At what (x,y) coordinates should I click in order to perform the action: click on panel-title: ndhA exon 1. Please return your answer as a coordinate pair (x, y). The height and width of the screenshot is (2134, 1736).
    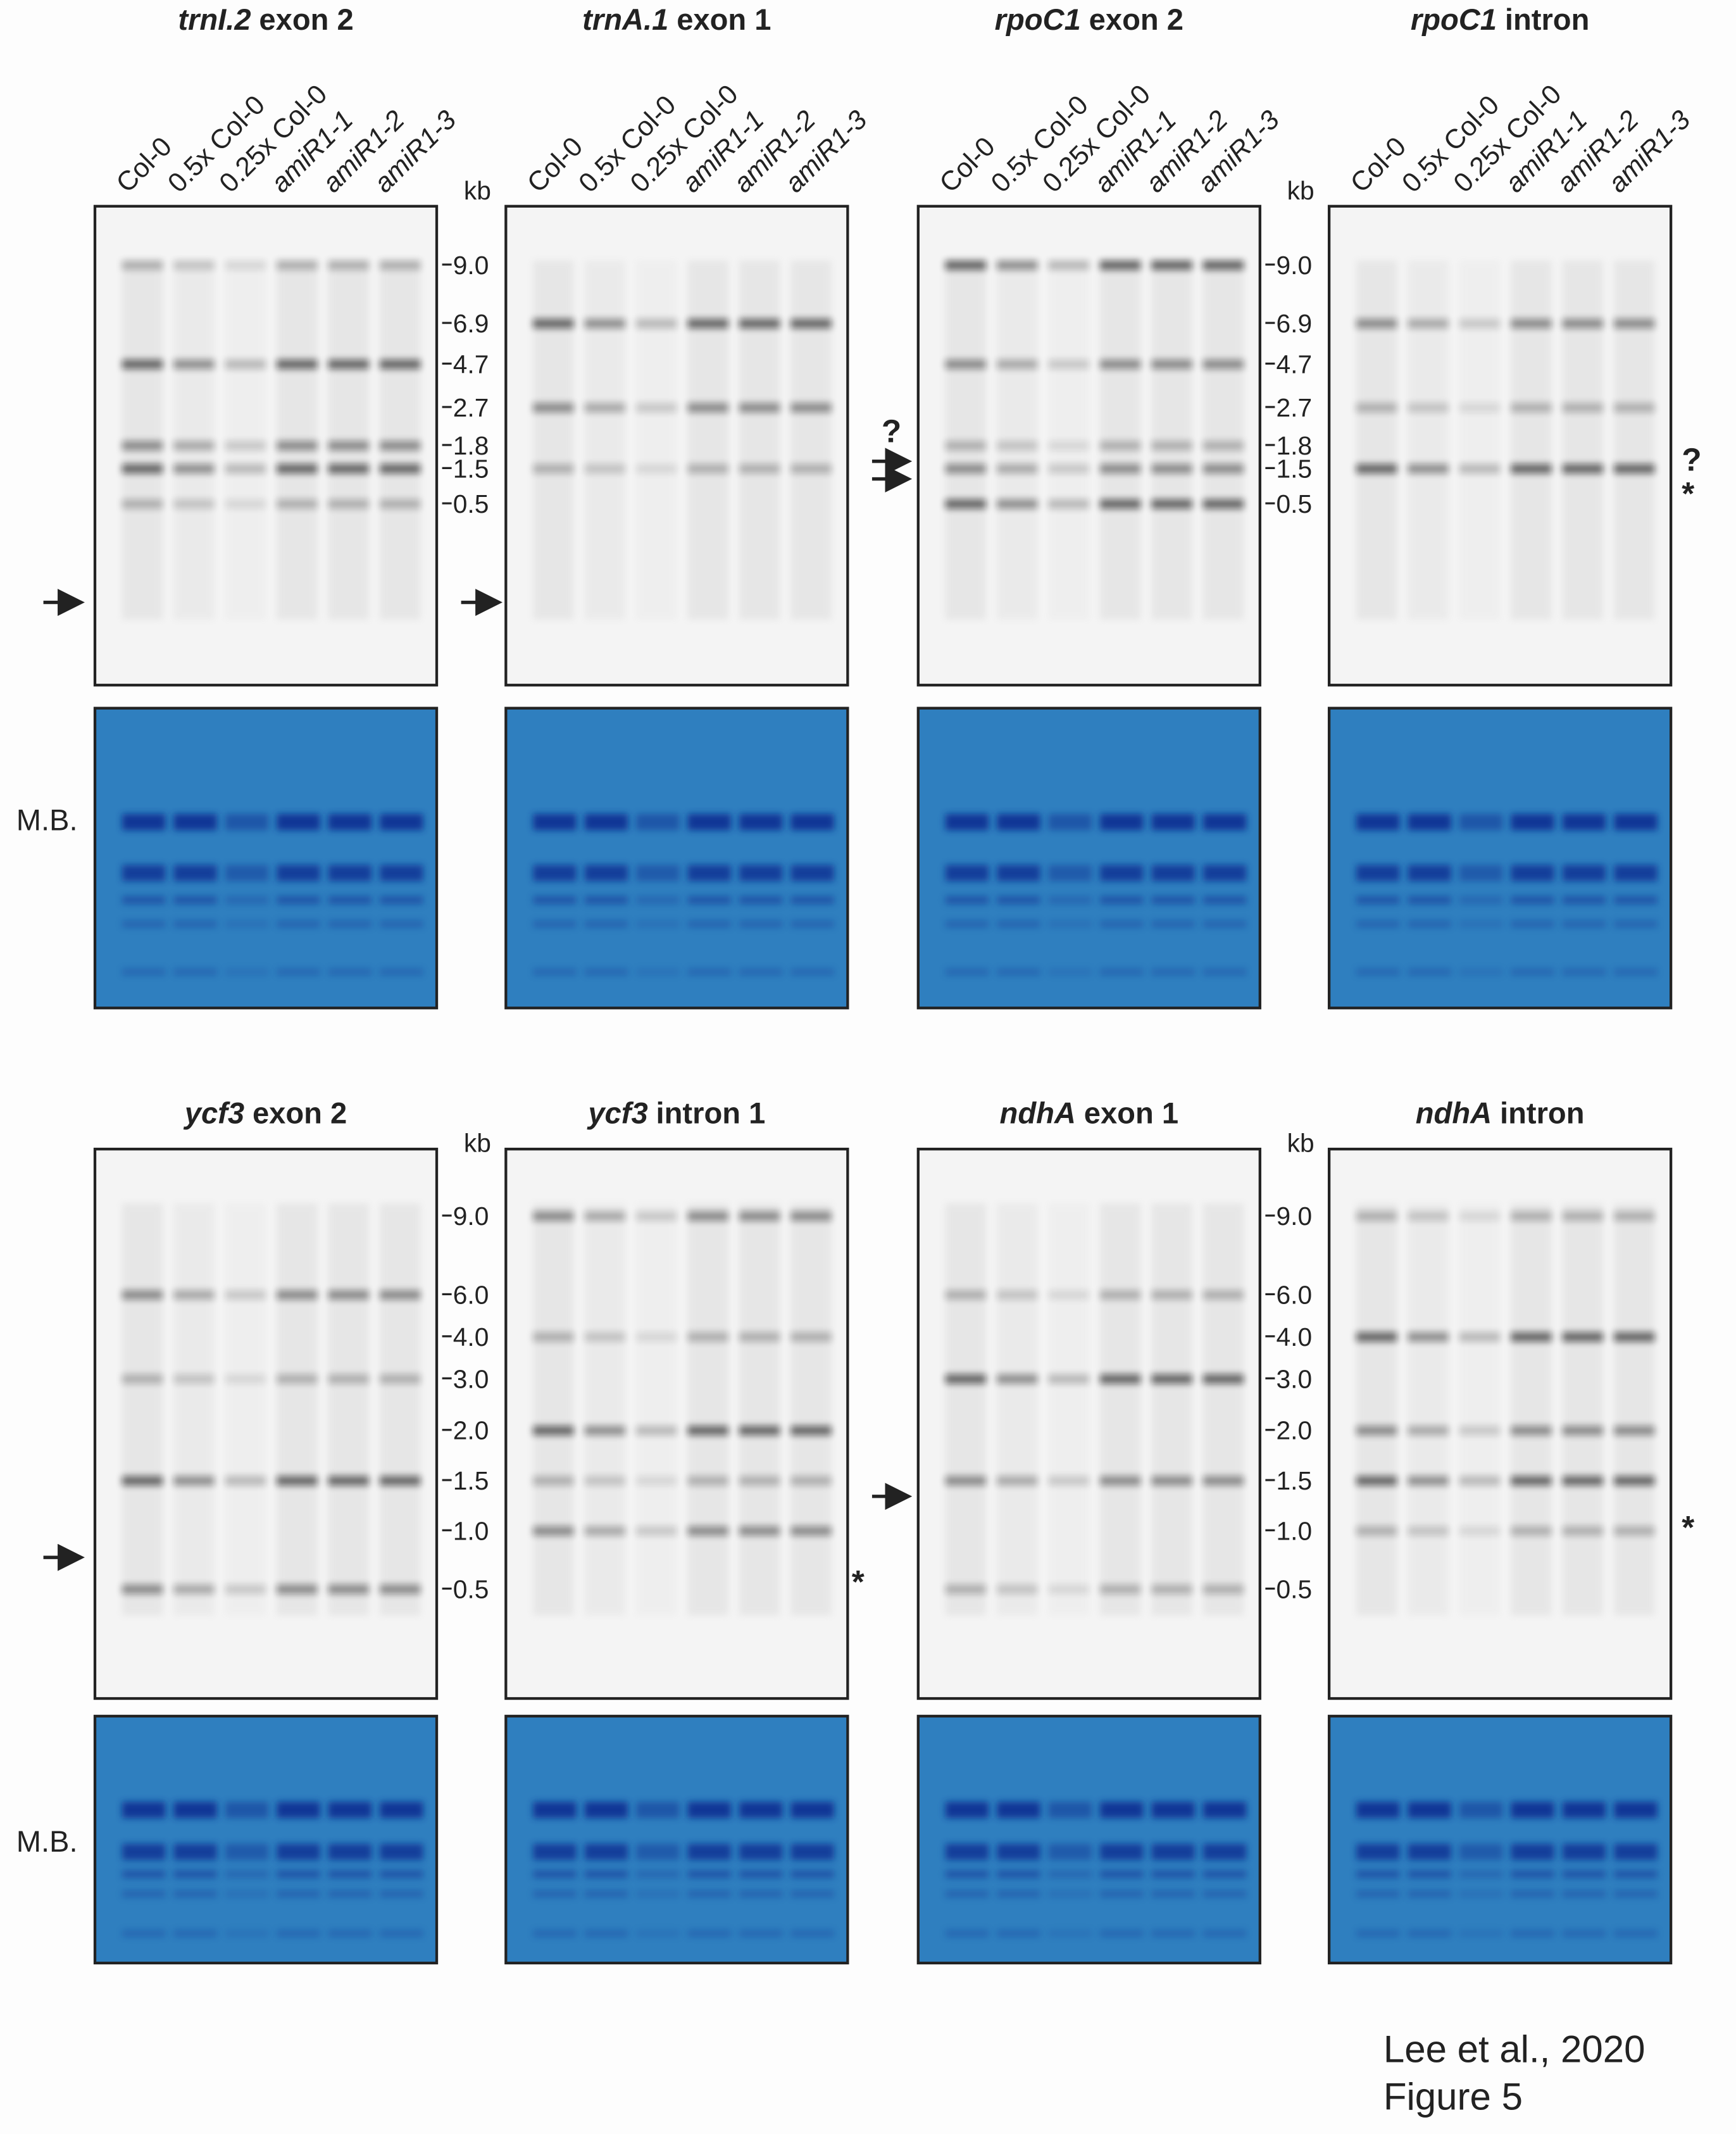
    Looking at the image, I should click on (1089, 1112).